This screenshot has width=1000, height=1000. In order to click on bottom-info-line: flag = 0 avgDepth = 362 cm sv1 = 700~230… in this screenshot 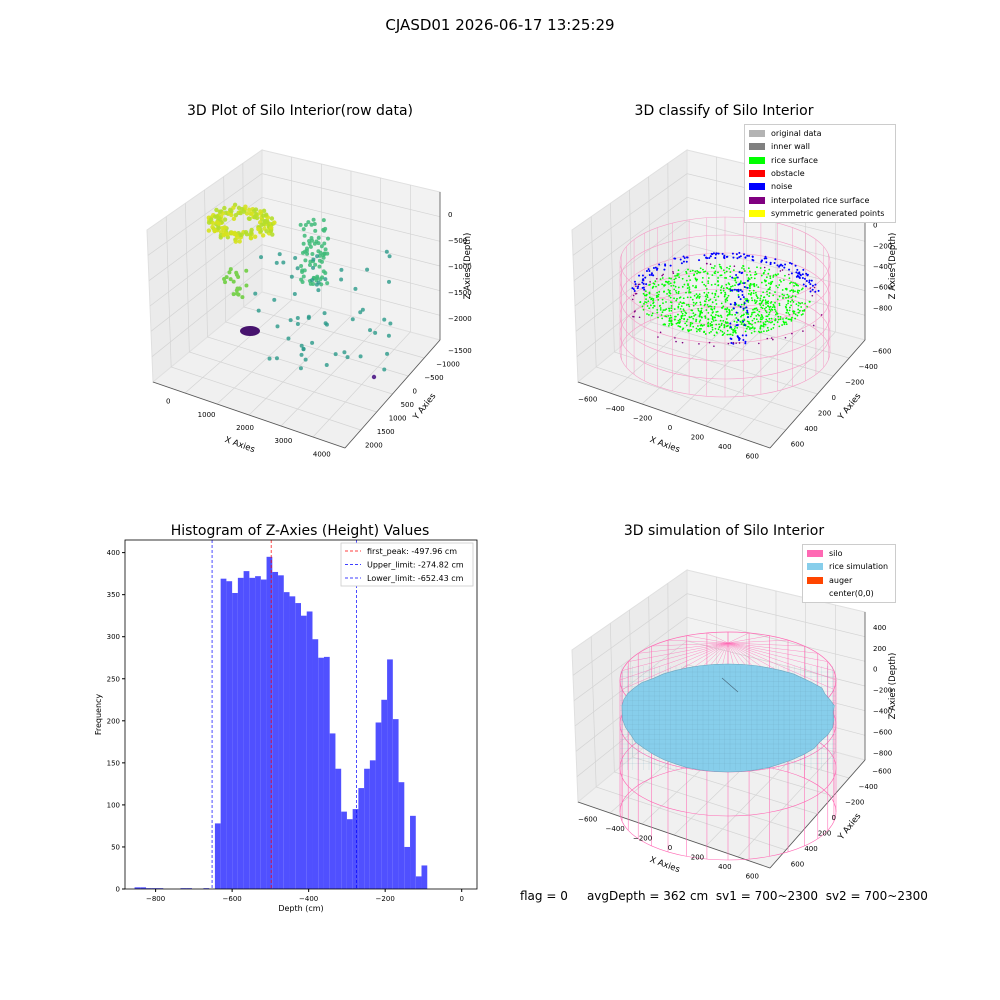, I will do `click(724, 896)`.